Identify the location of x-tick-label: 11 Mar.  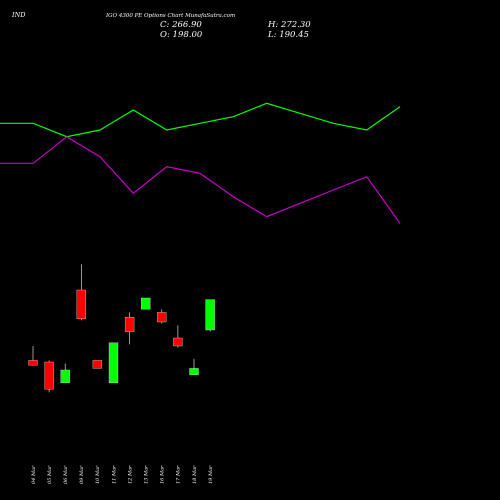
(114, 474).